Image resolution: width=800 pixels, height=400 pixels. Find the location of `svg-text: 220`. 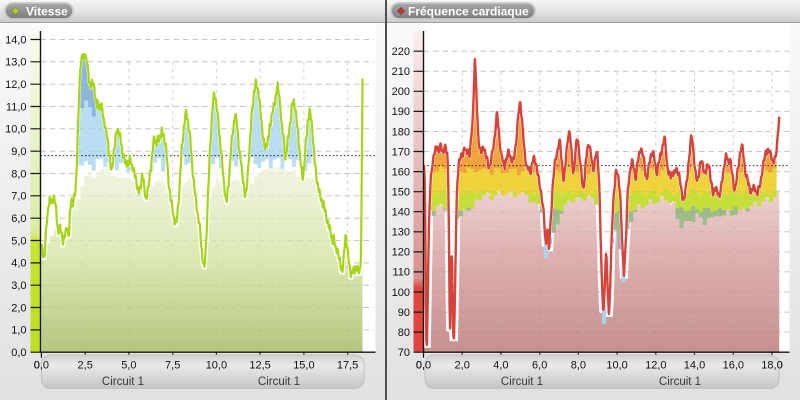

svg-text: 220 is located at coordinates (401, 52).